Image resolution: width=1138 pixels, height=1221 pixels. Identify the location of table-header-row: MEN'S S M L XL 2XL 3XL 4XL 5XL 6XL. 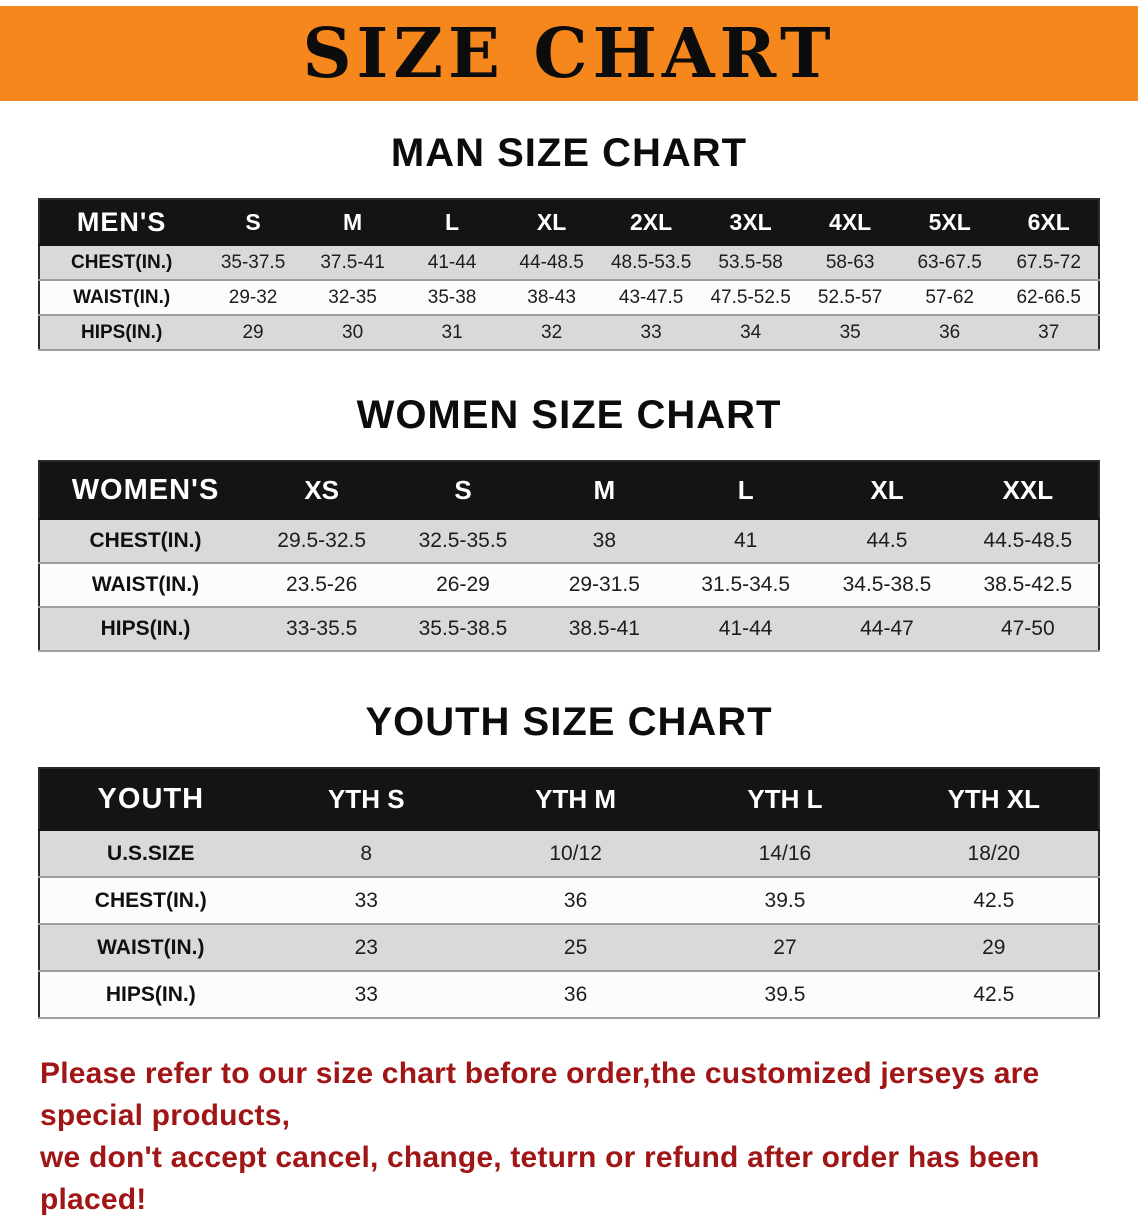
(569, 222).